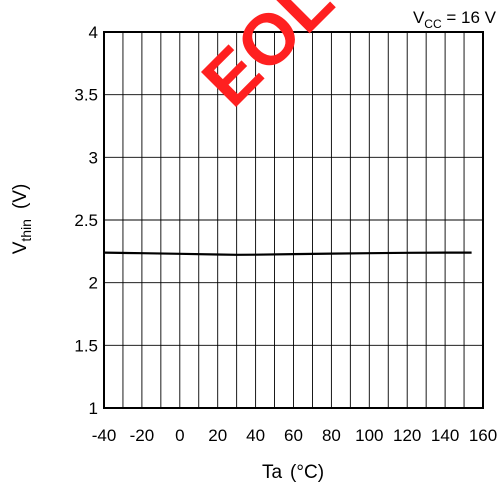 The height and width of the screenshot is (493, 500). Describe the element at coordinates (93, 157) in the screenshot. I see `y-tick-label: 3` at that location.